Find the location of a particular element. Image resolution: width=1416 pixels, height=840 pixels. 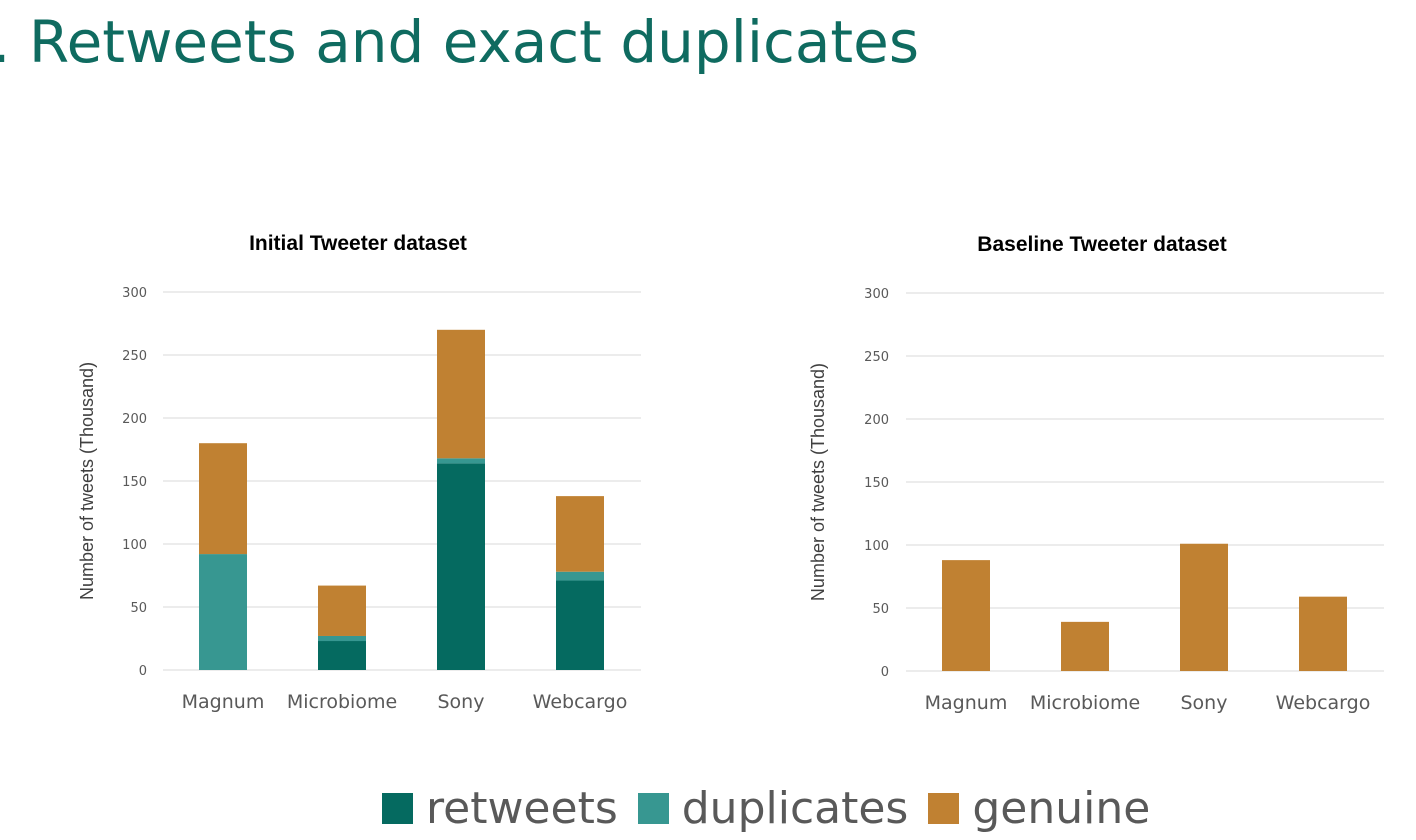

legend-label: retweets is located at coordinates (522, 808).